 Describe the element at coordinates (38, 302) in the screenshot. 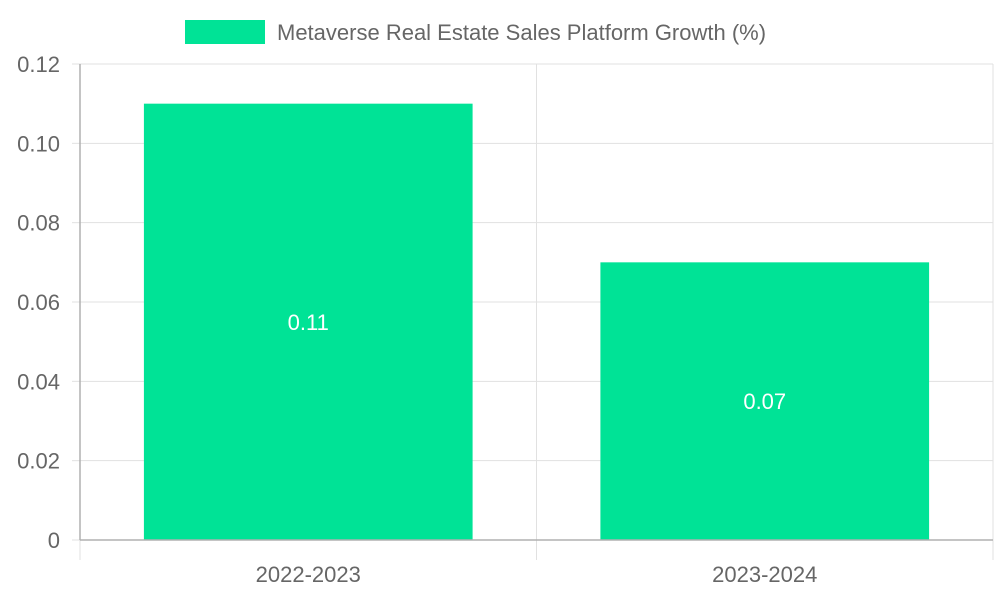

I see `y-tick-label: 0.06` at that location.